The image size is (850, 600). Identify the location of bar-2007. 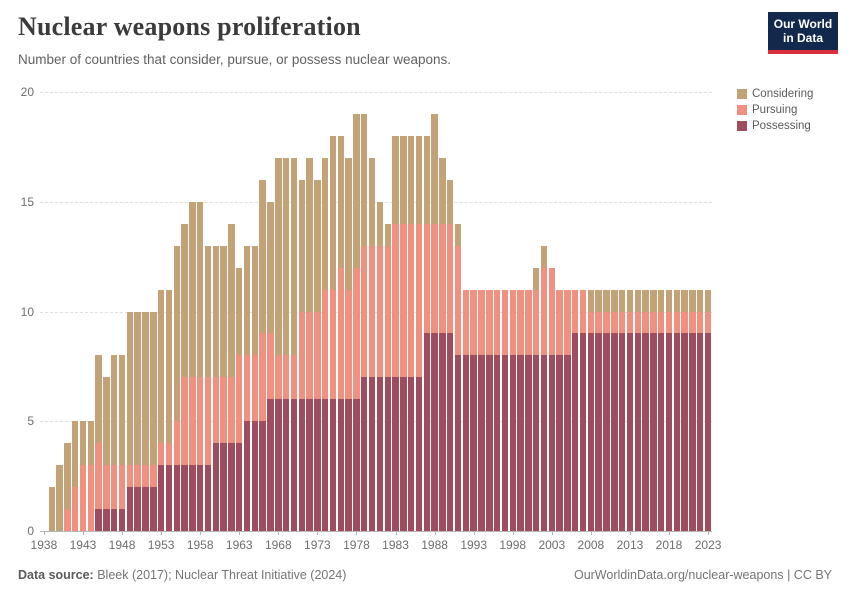
(583, 410).